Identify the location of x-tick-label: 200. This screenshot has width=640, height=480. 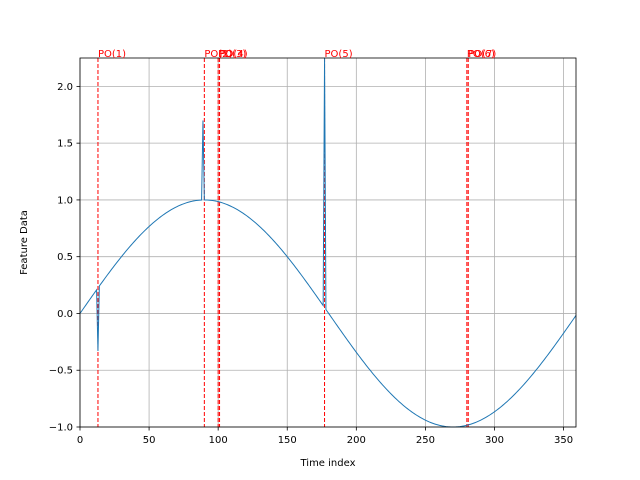
(356, 440).